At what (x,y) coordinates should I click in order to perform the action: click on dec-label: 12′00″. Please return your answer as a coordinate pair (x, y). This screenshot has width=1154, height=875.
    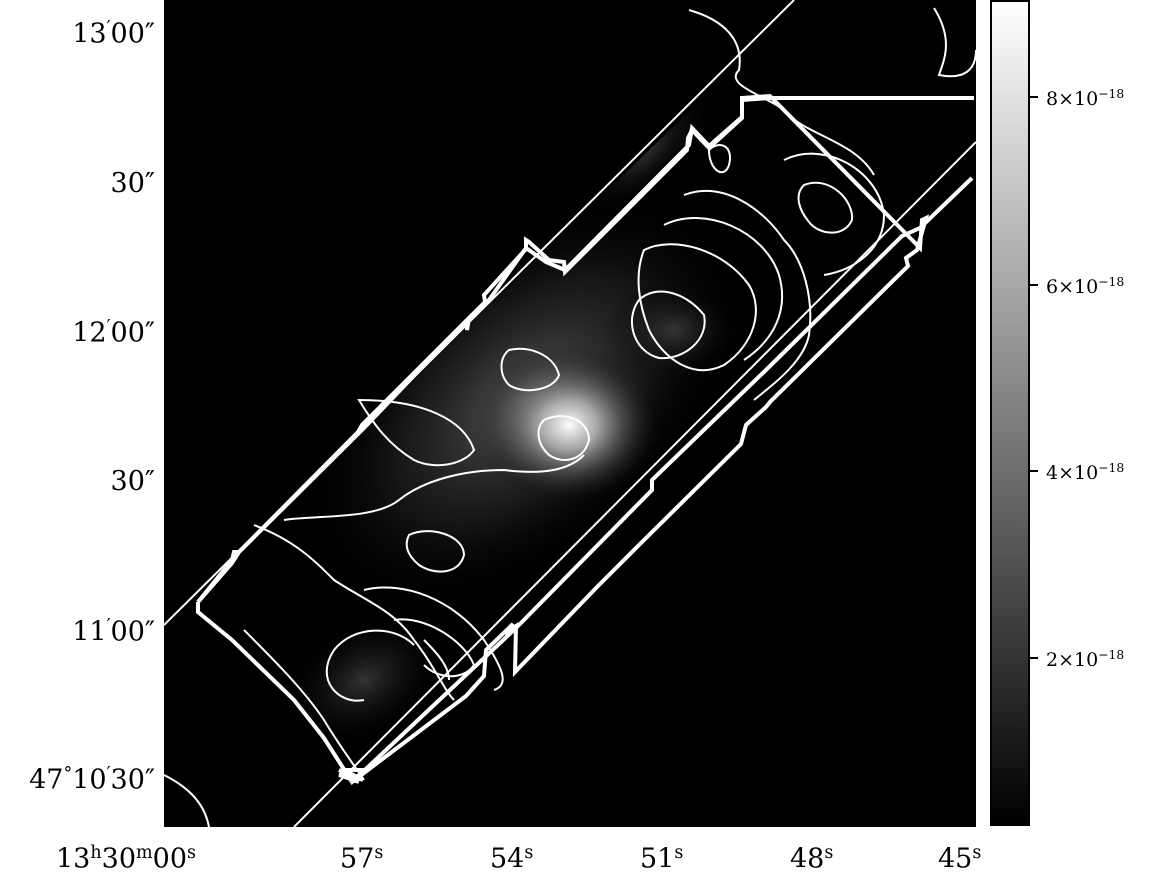
    Looking at the image, I should click on (113, 333).